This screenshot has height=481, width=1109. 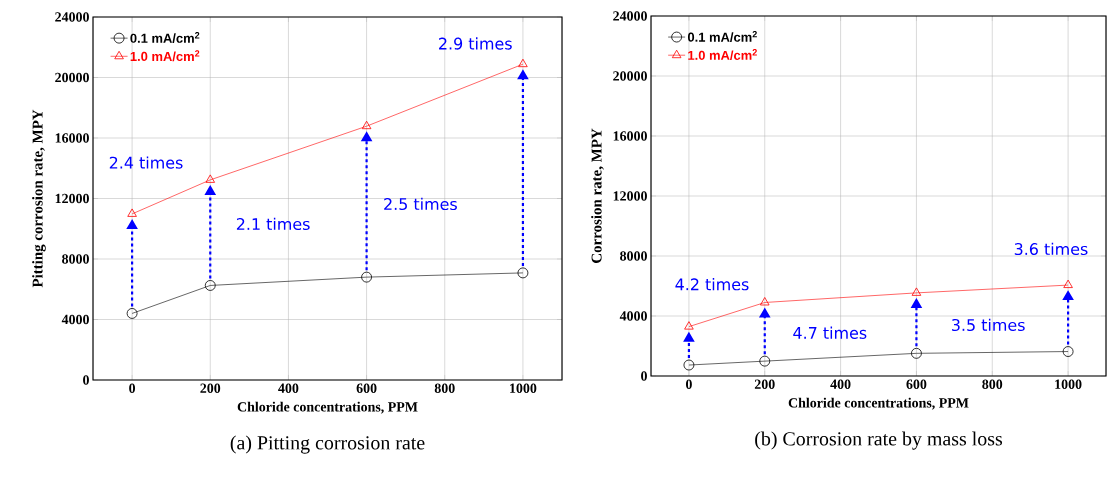 What do you see at coordinates (420, 204) in the screenshot?
I see `annotation: 2.5 times` at bounding box center [420, 204].